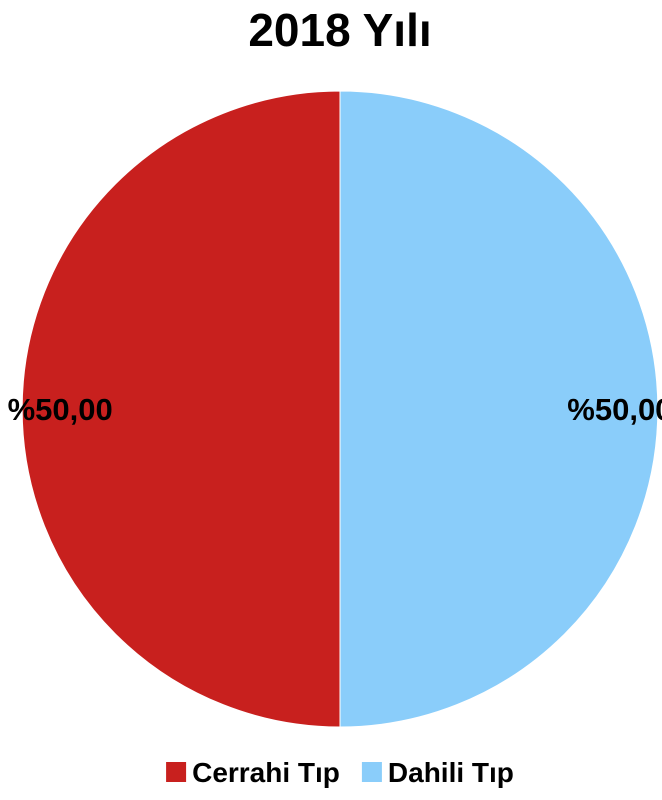 The width and height of the screenshot is (662, 800). What do you see at coordinates (60, 409) in the screenshot?
I see `data-label-1: %50,00` at bounding box center [60, 409].